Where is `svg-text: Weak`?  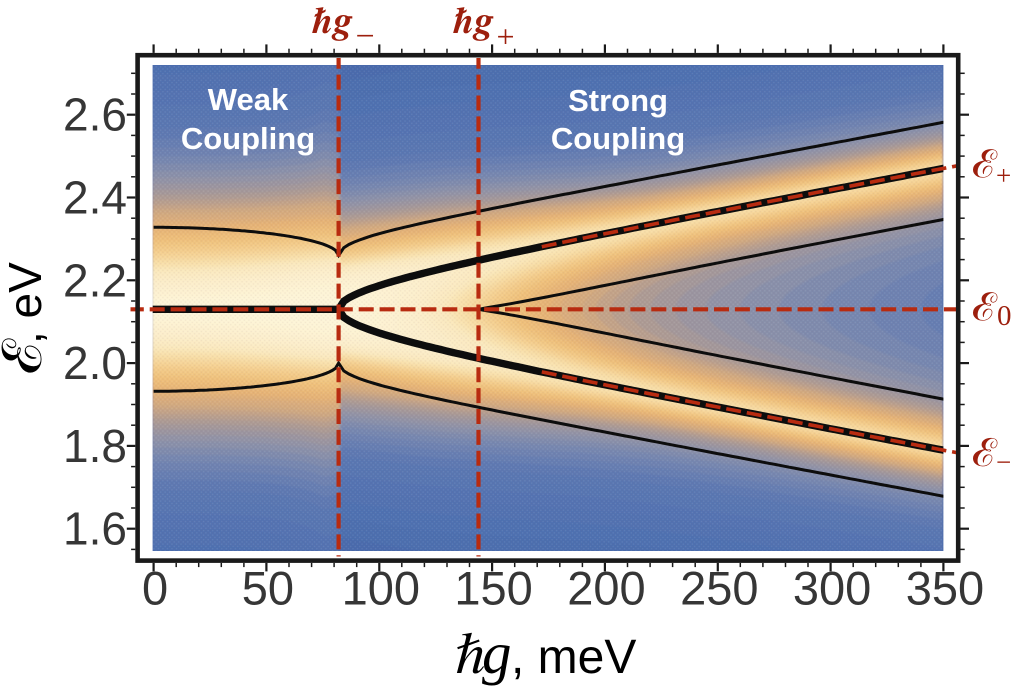
svg-text: Weak is located at coordinates (248, 99).